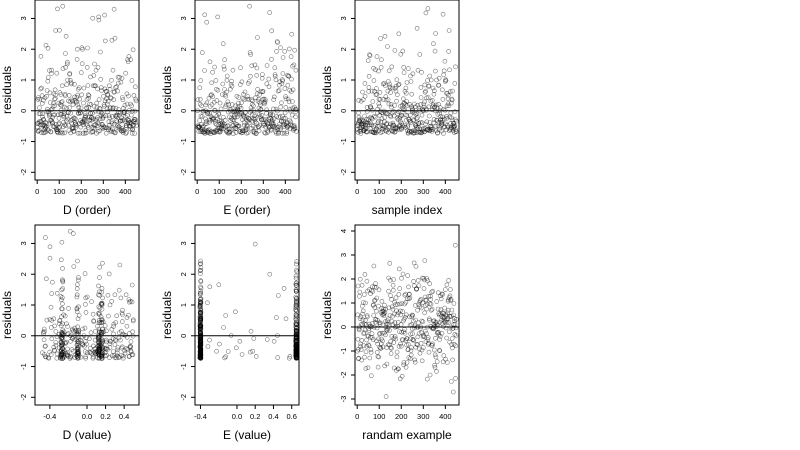 This screenshot has width=800, height=450. Describe the element at coordinates (343, 141) in the screenshot. I see `y-tick-label: -1` at that location.